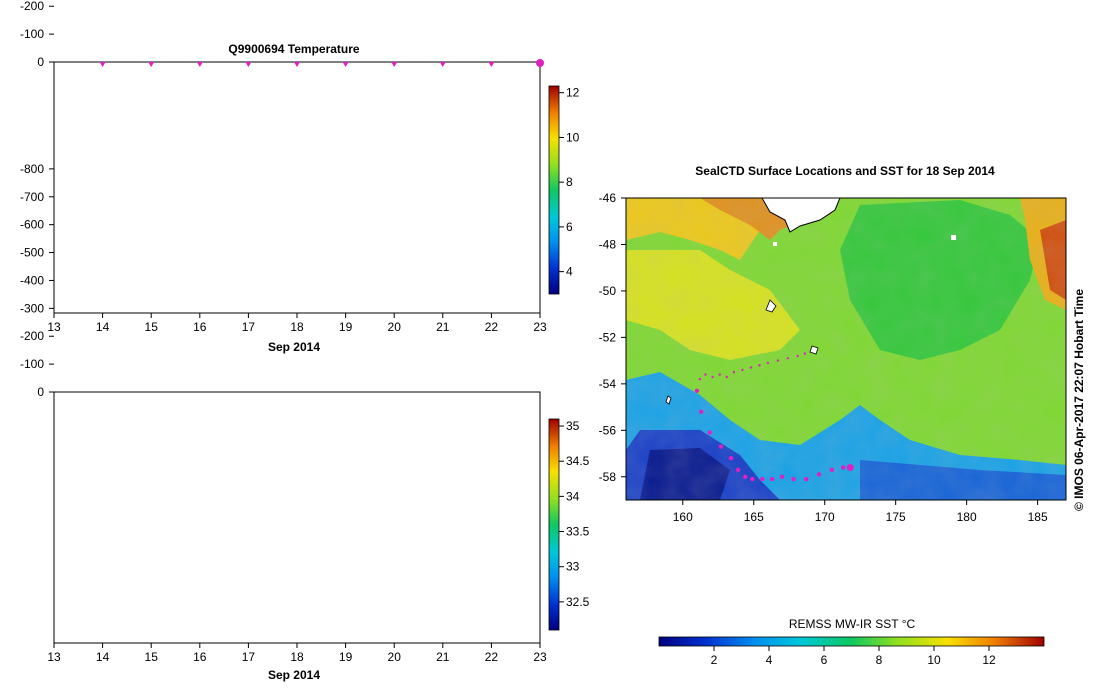 Image resolution: width=1099 pixels, height=700 pixels. Describe the element at coordinates (824, 660) in the screenshot. I see `sst-colorbar-tick-label: 6` at that location.